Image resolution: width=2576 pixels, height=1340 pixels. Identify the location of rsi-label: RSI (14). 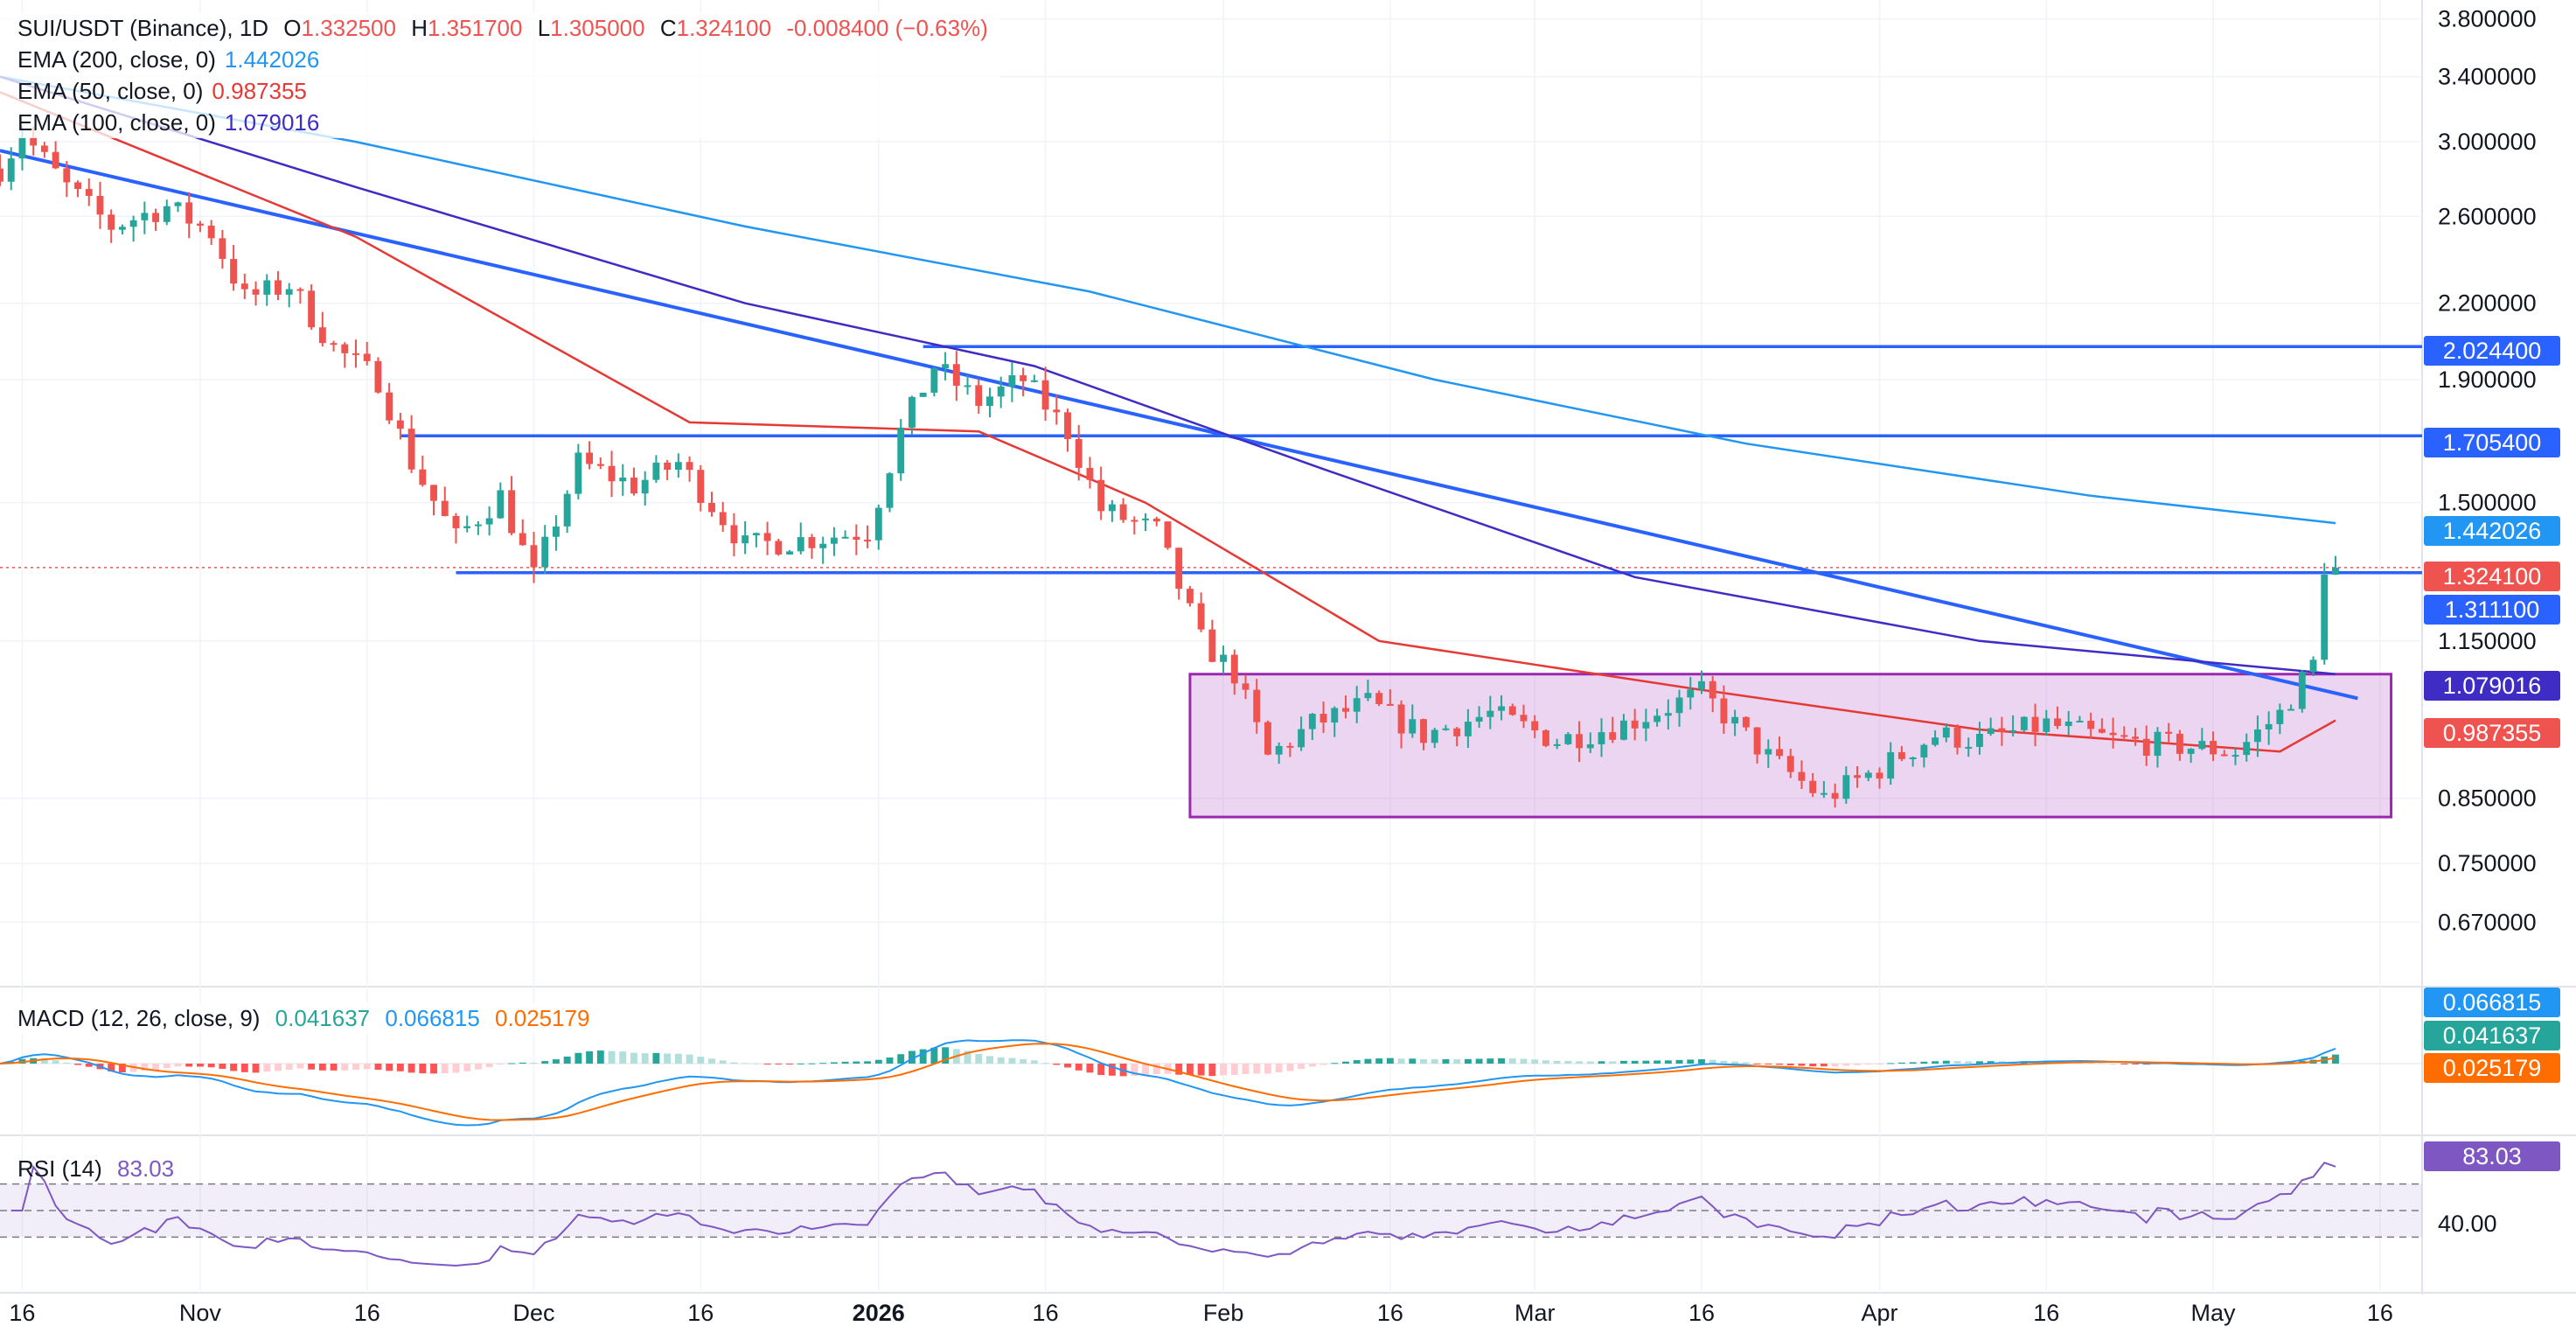
(59, 1168).